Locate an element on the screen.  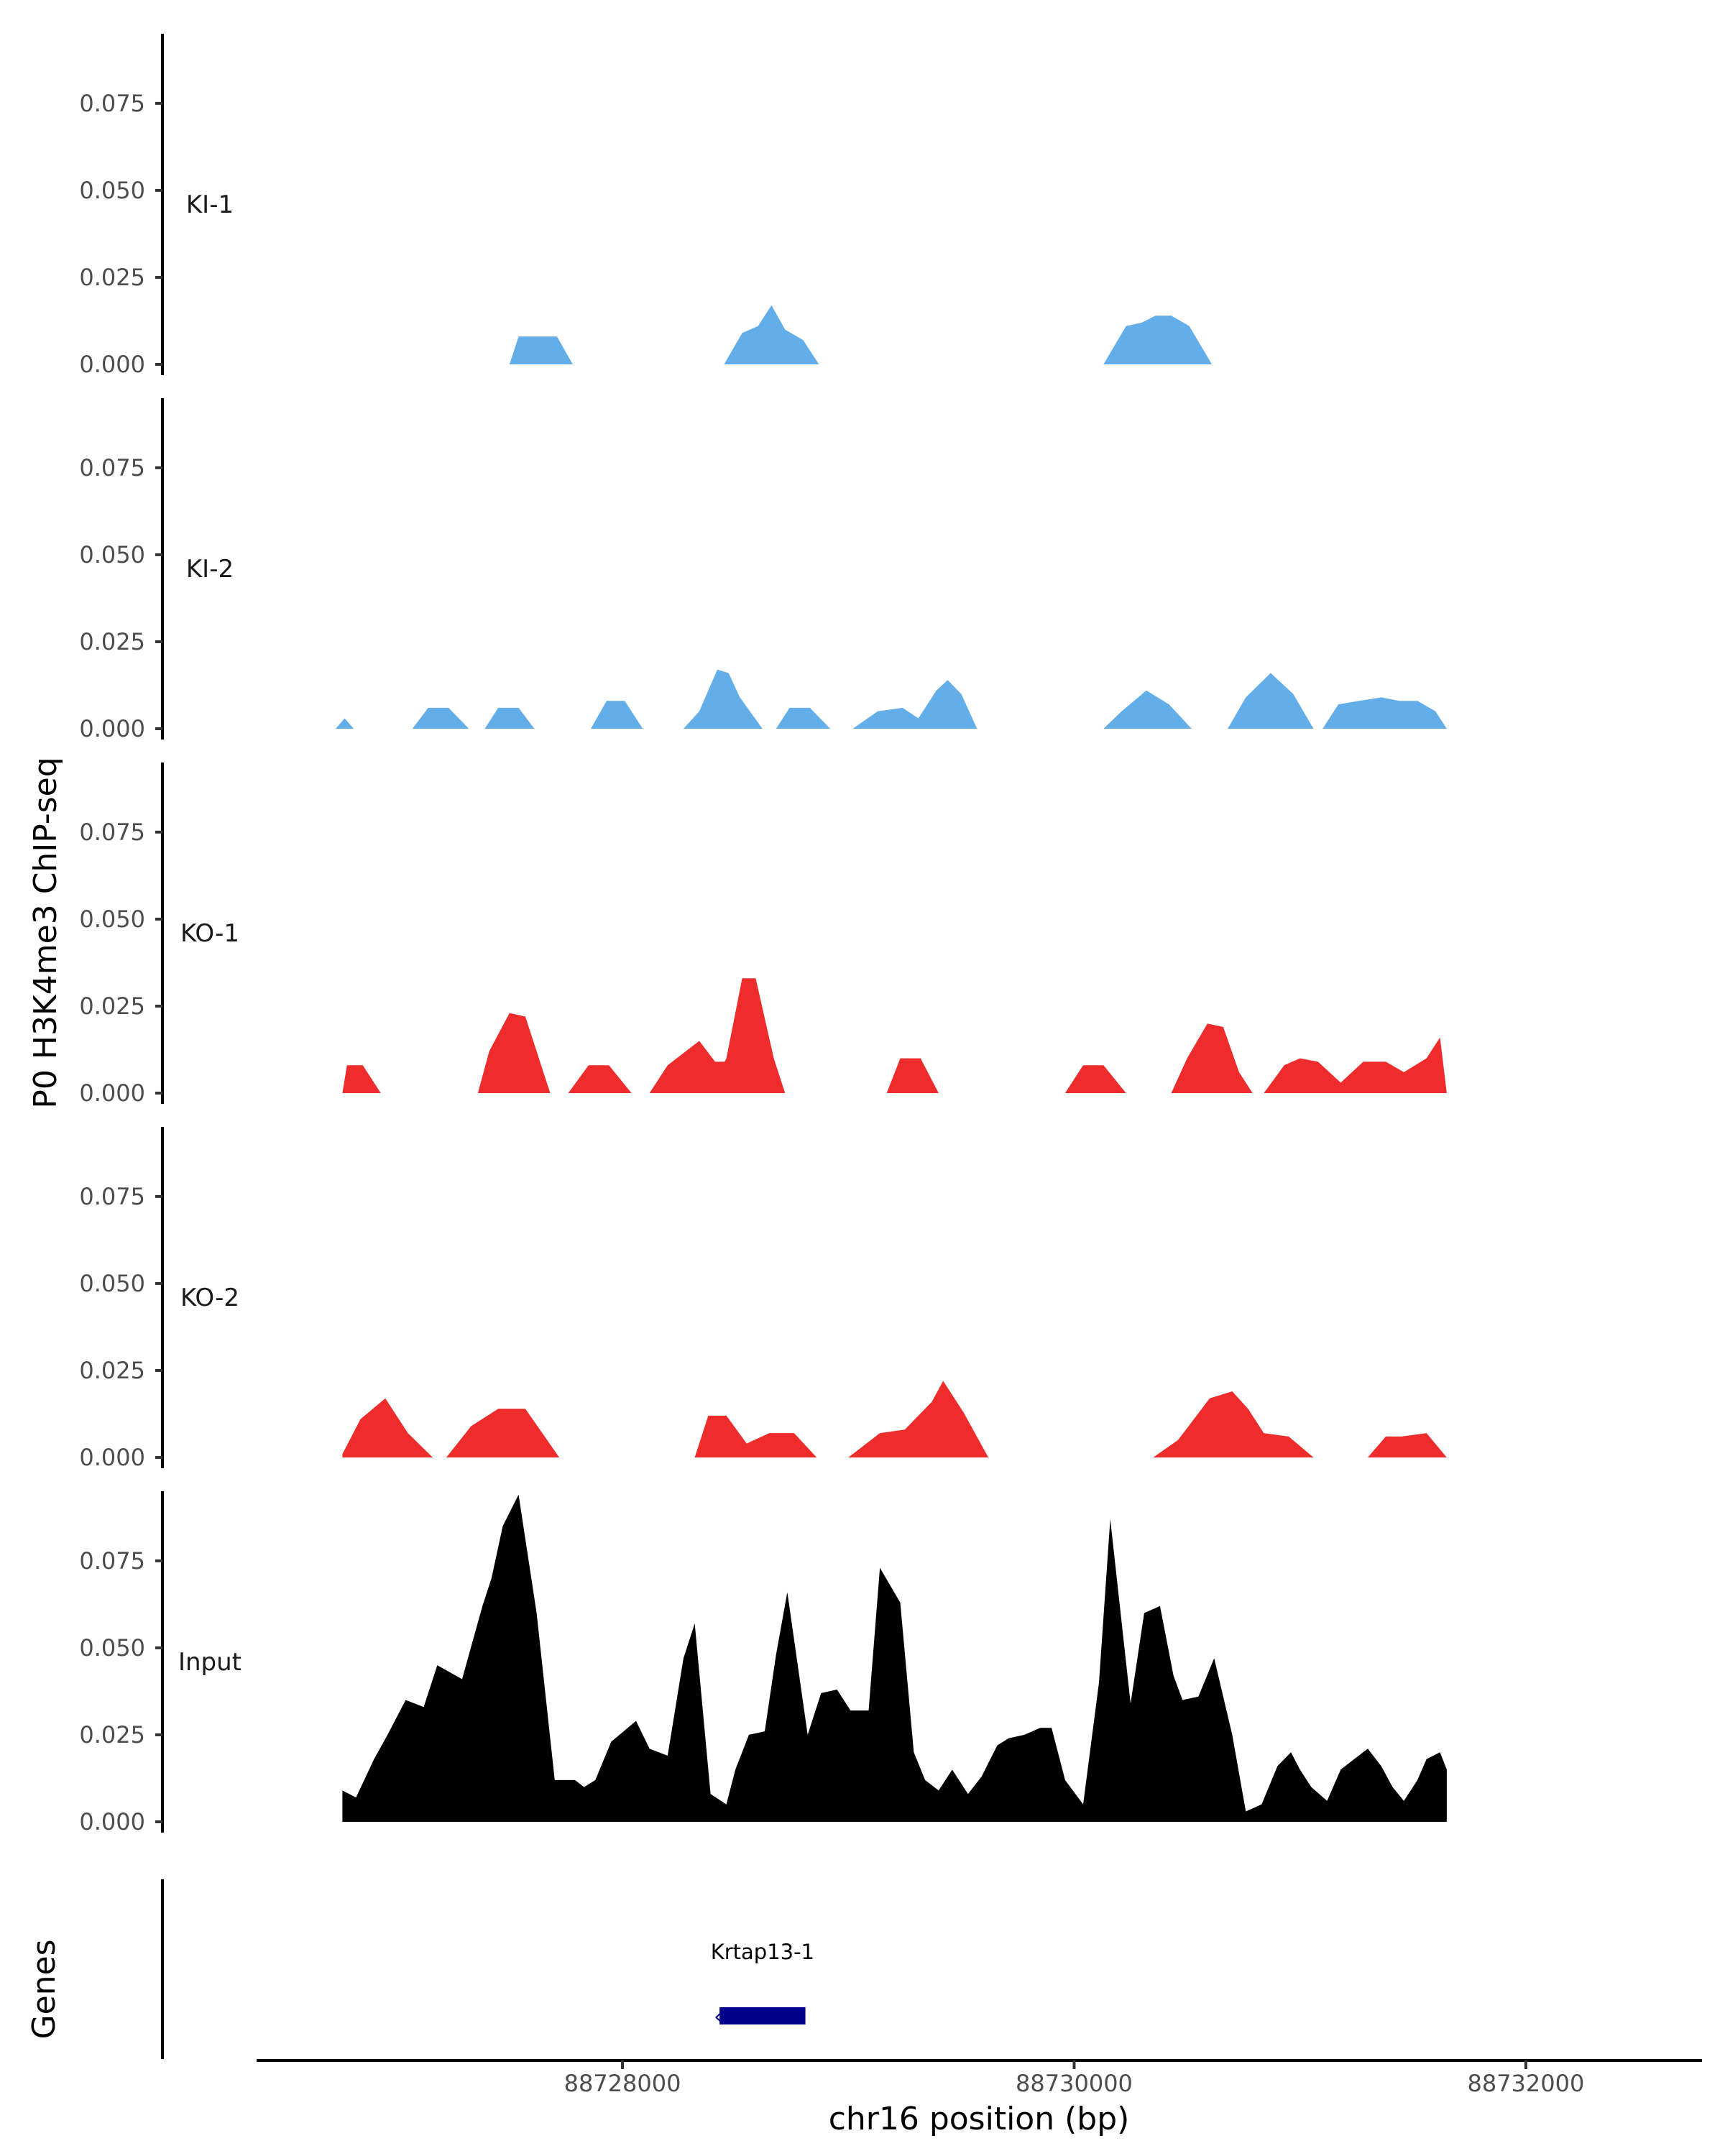
gene-body is located at coordinates (762, 2016).